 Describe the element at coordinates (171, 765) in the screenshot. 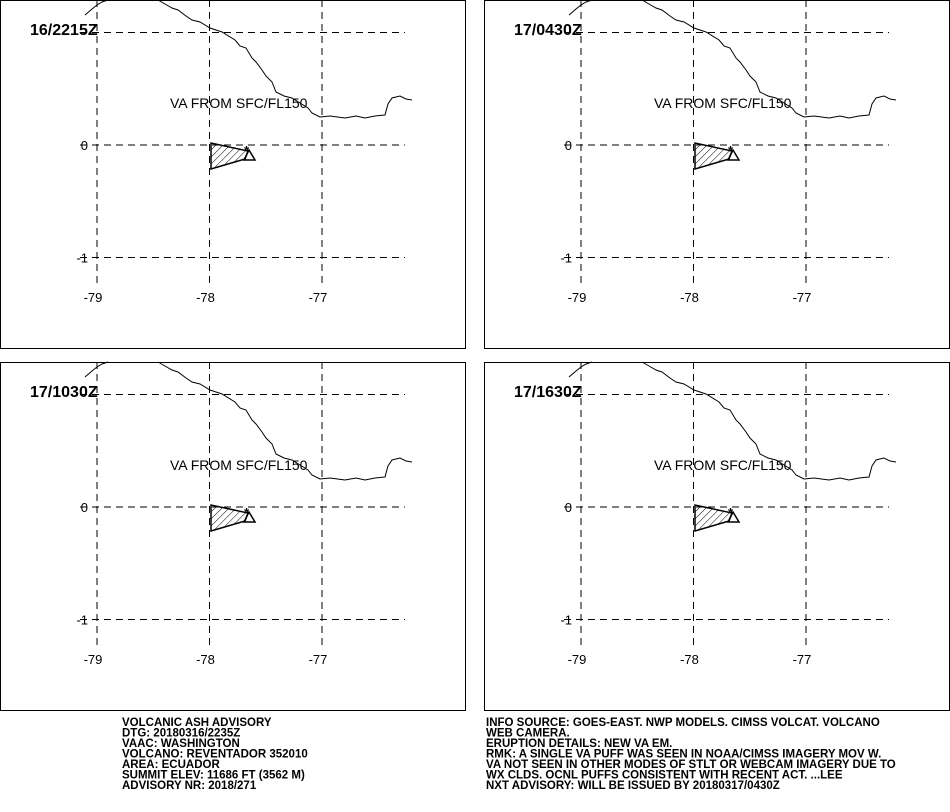

I see `advisory-line: AREA: ECUADOR` at that location.